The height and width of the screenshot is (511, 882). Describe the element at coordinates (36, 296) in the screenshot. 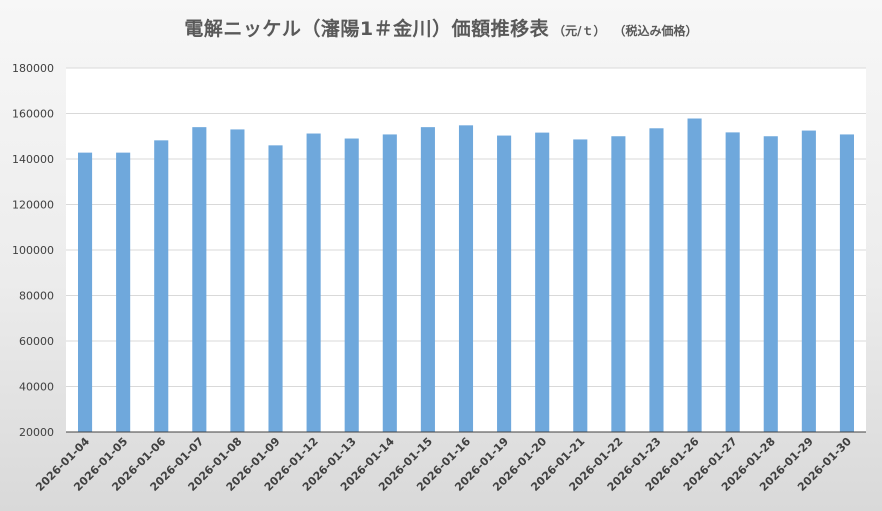

I see `y-tick-label: 80000` at that location.